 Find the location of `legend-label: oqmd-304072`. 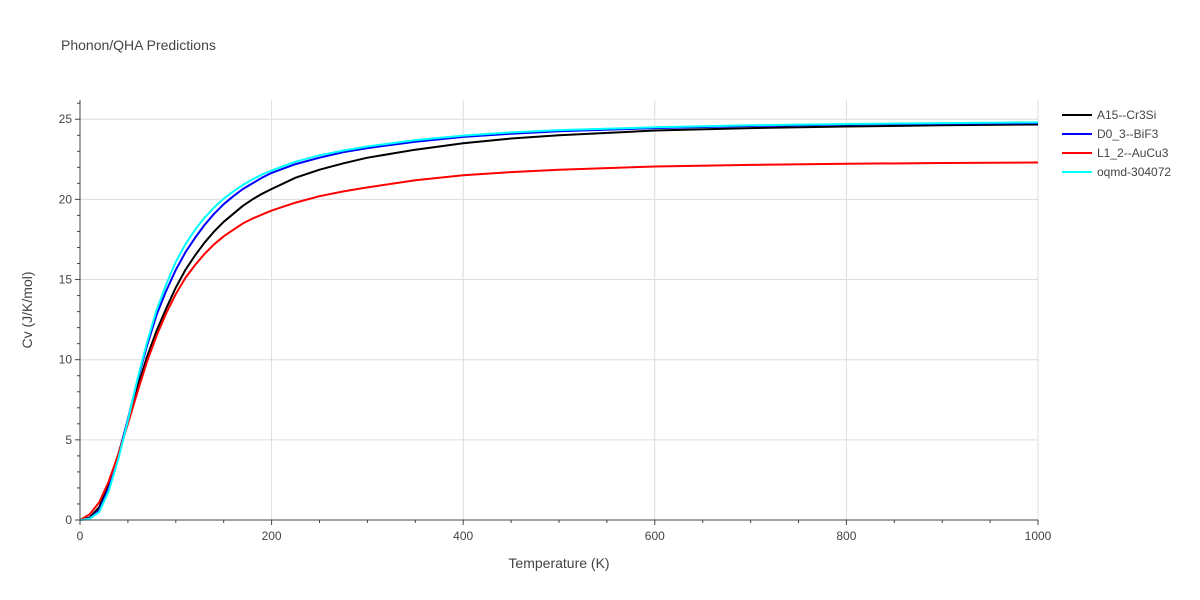

legend-label: oqmd-304072 is located at coordinates (1134, 172).